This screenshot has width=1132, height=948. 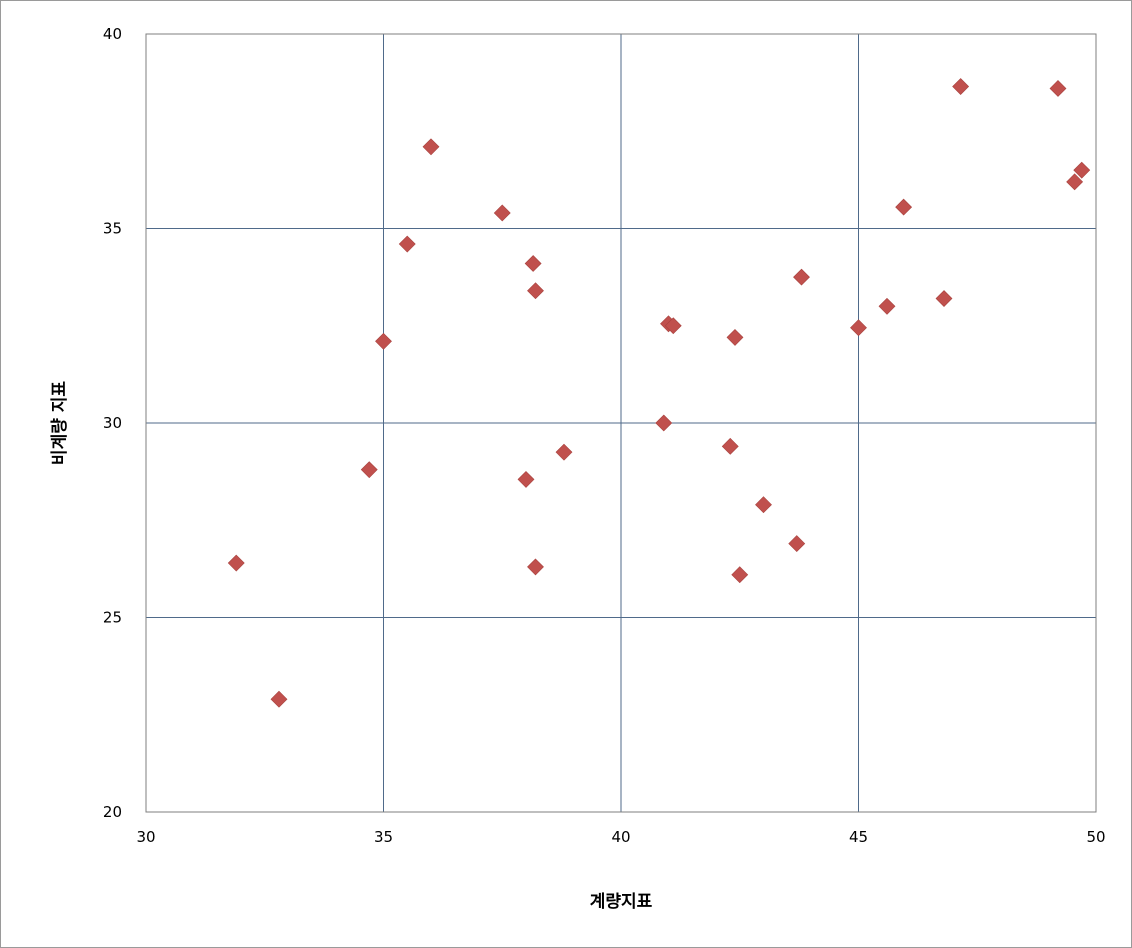 What do you see at coordinates (112, 812) in the screenshot?
I see `y-tick-label: 20` at bounding box center [112, 812].